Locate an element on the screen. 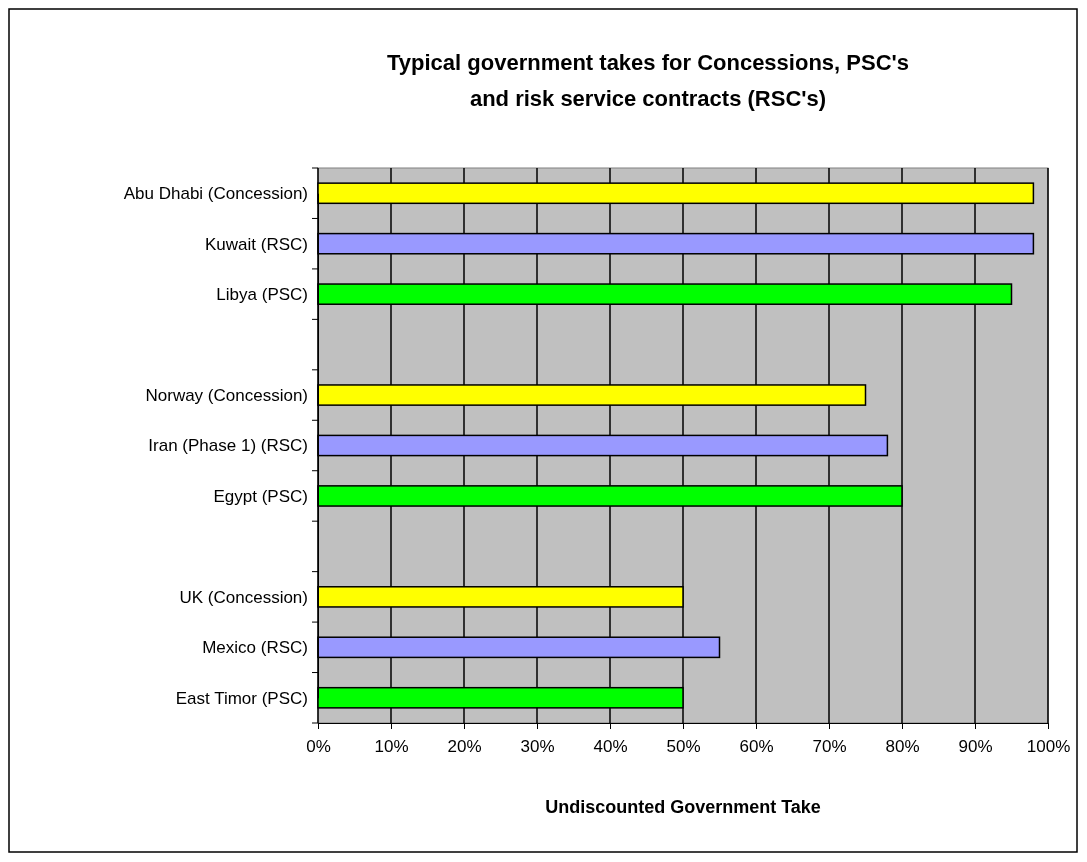 The image size is (1087, 862). x-tick-label: 20% is located at coordinates (464, 747).